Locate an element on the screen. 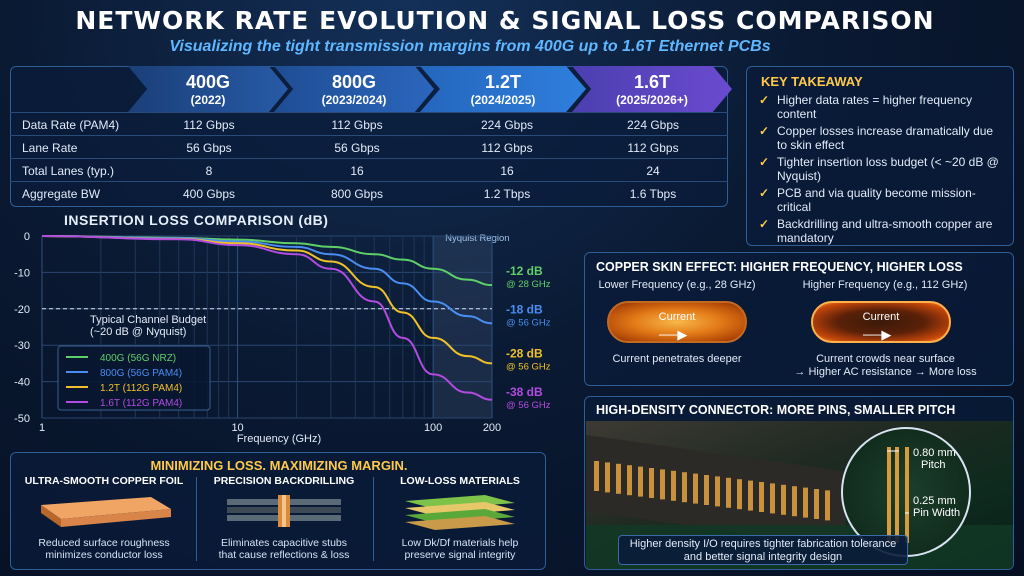  table-cell: 16 is located at coordinates (507, 171).